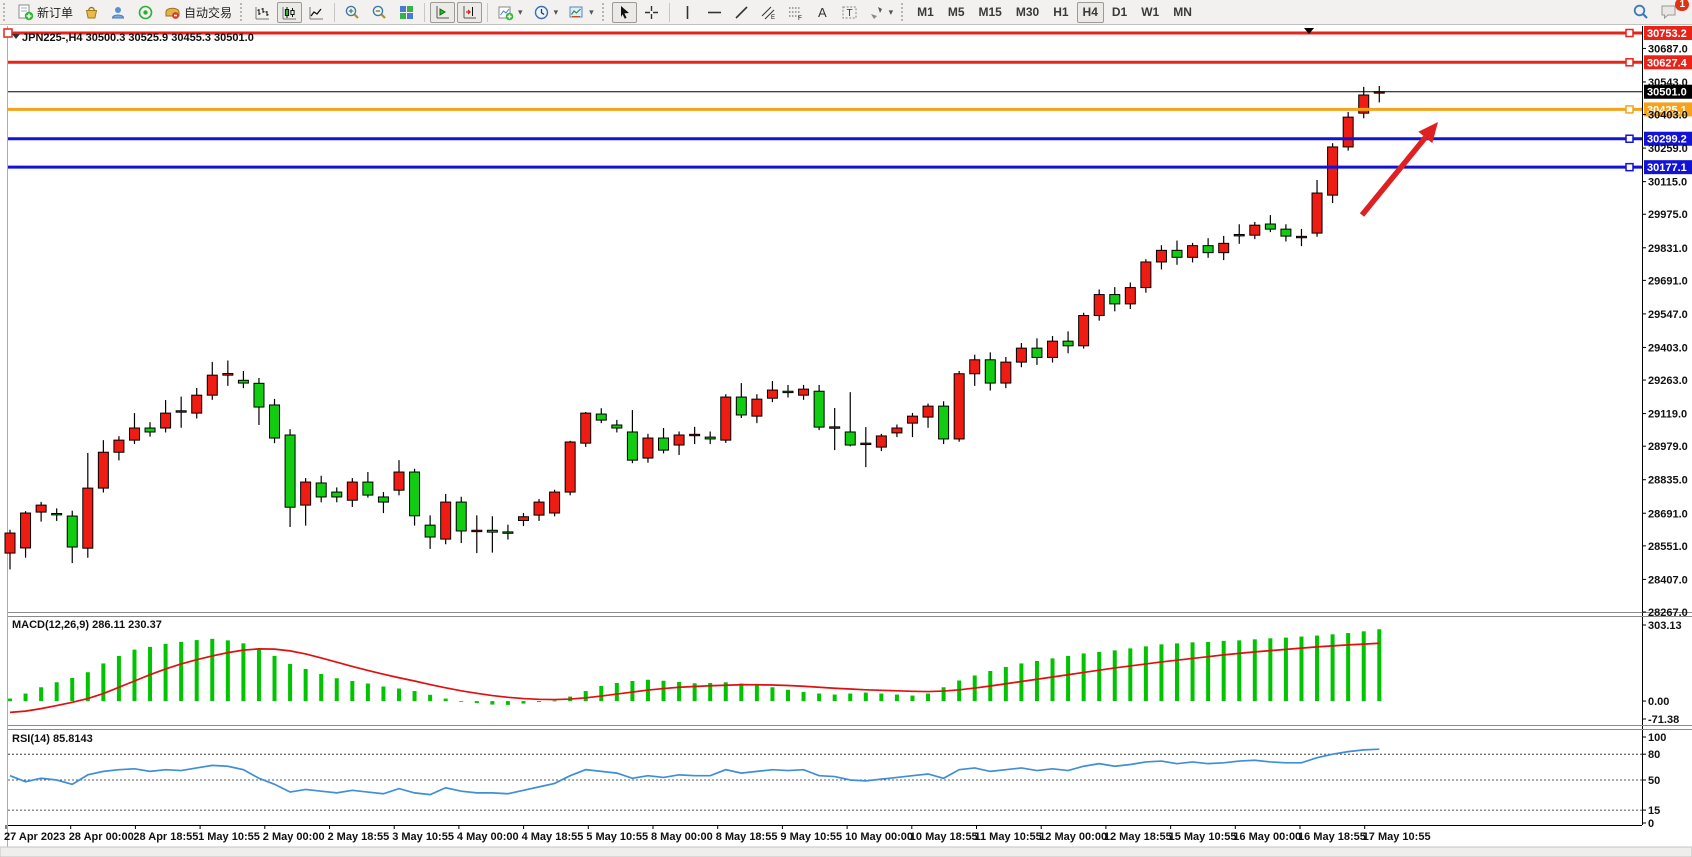 The height and width of the screenshot is (857, 1692). I want to click on toolbar: 新订单 自动交易 ▾ ▾, so click(846, 12).